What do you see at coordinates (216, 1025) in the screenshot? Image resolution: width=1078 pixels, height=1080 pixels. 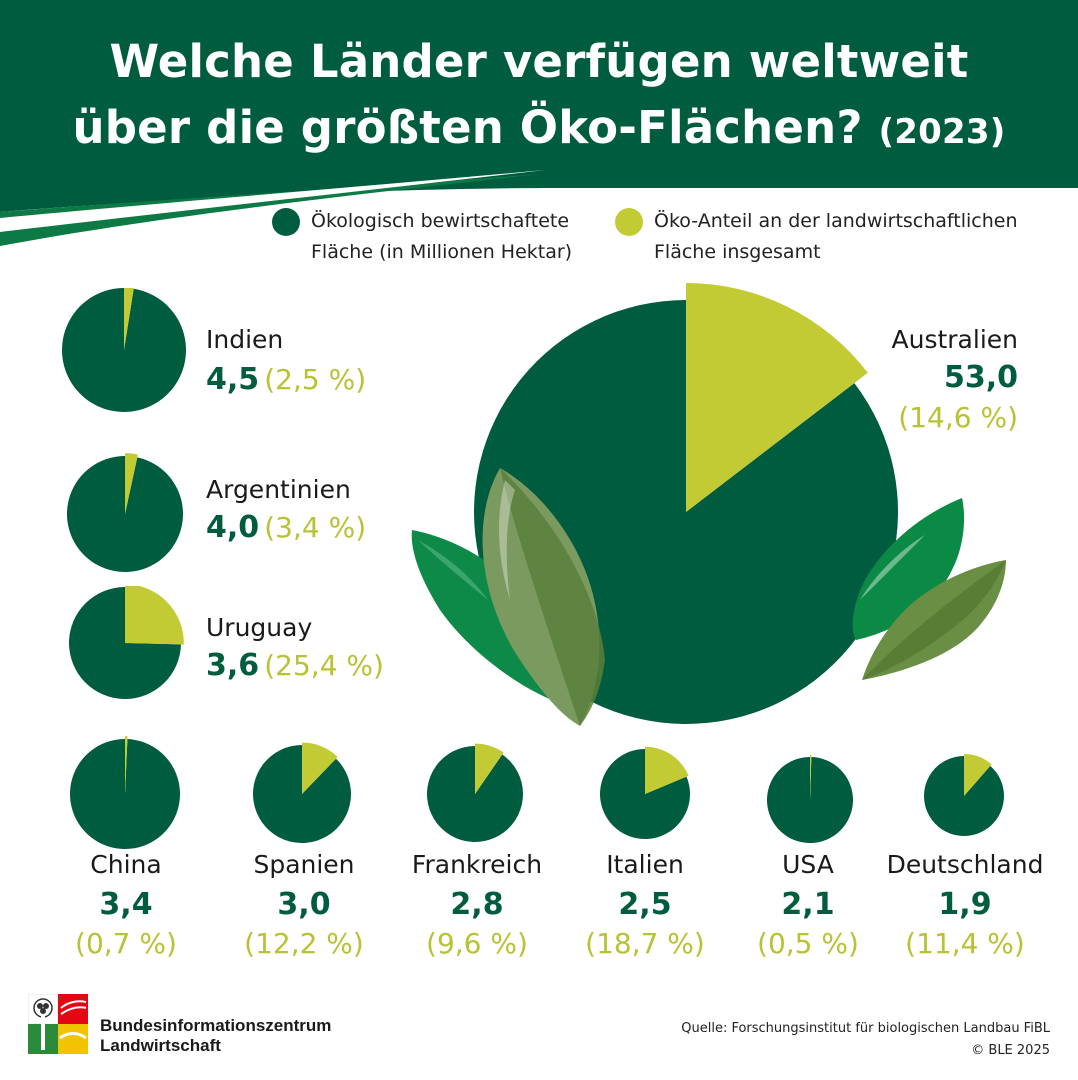 I see `logo-line-1: Bundesinformationszentrum` at bounding box center [216, 1025].